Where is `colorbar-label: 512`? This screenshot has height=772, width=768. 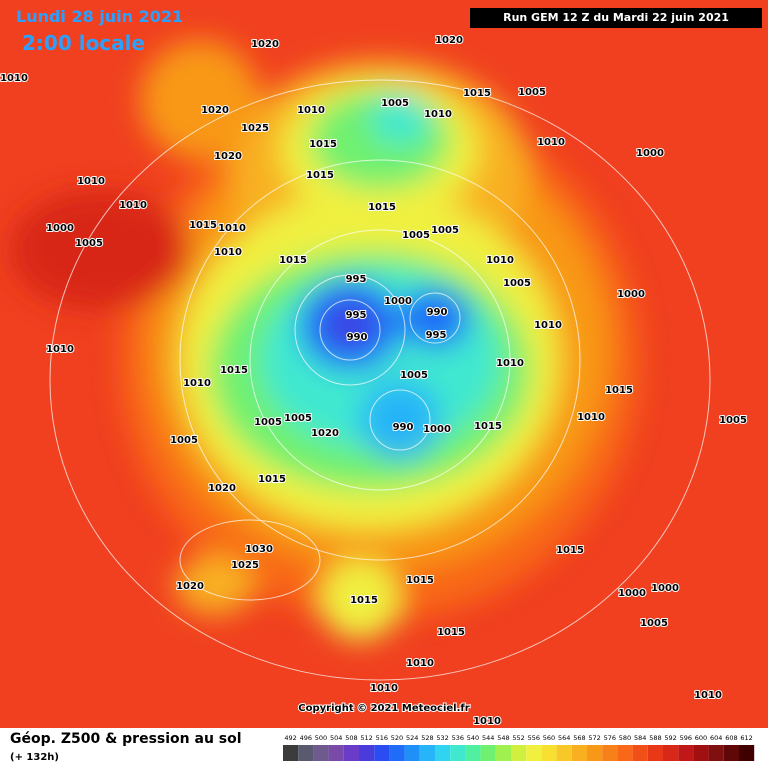 colorbar-label: 512 is located at coordinates (366, 738).